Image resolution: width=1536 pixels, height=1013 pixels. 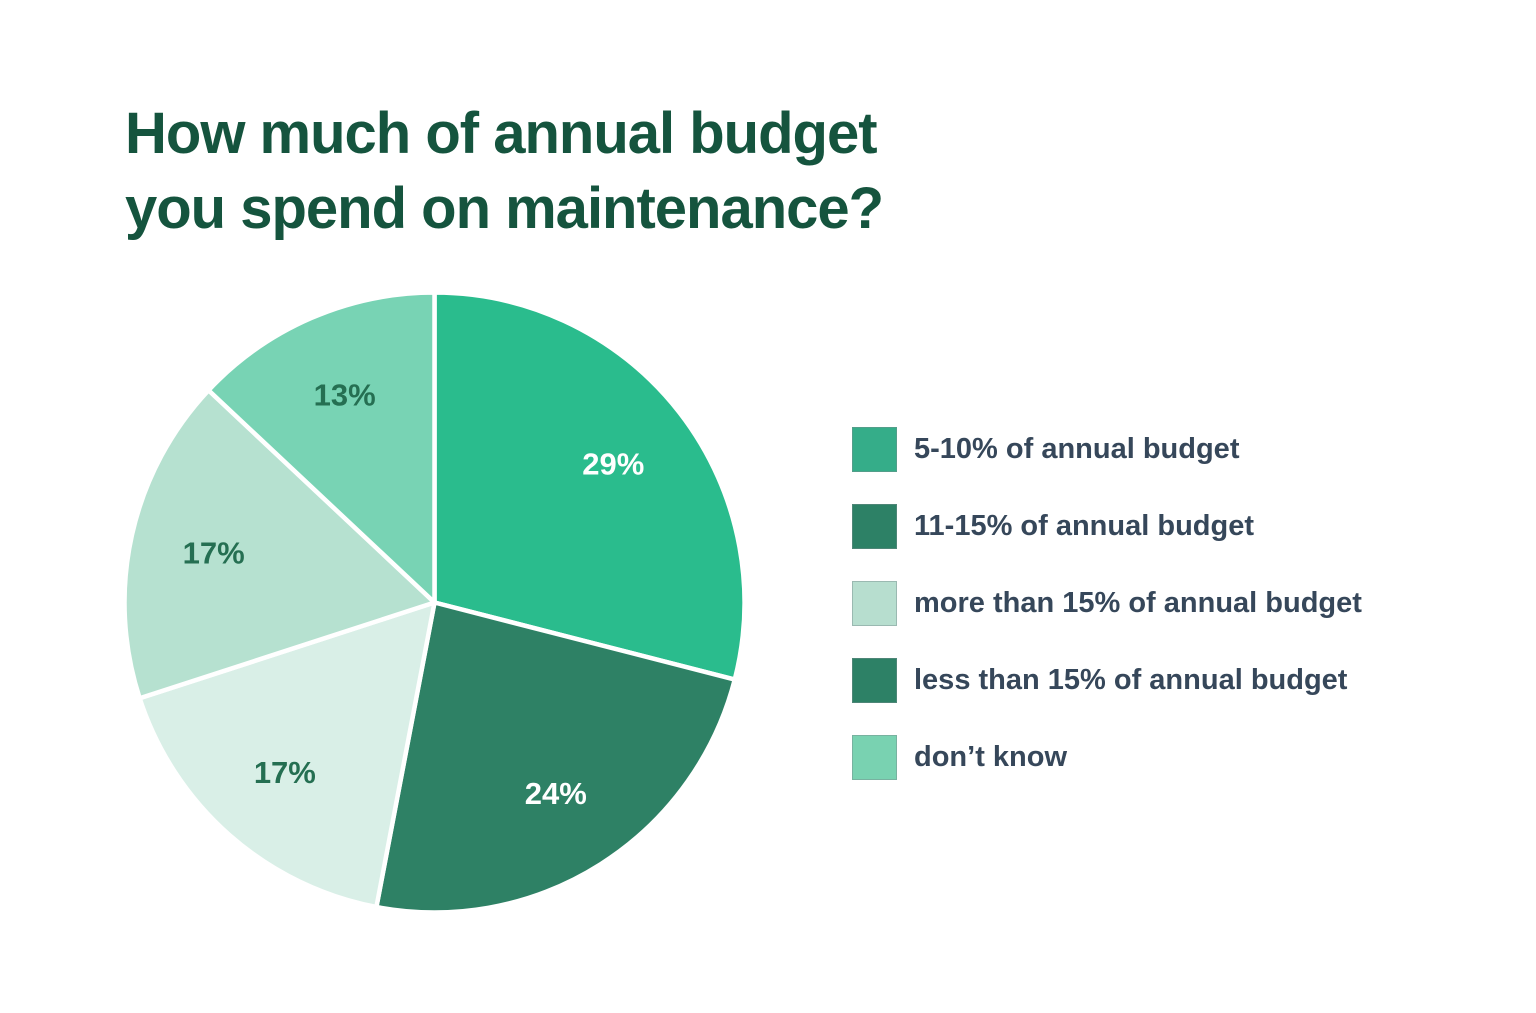 I want to click on legend-item: 5-10% of annual budget, so click(x=1107, y=449).